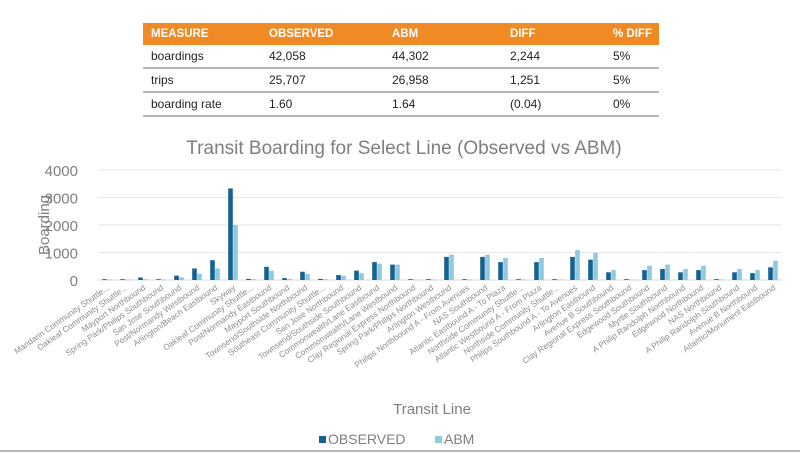 The height and width of the screenshot is (453, 800). What do you see at coordinates (74, 281) in the screenshot?
I see `y-tick-label: 0` at bounding box center [74, 281].